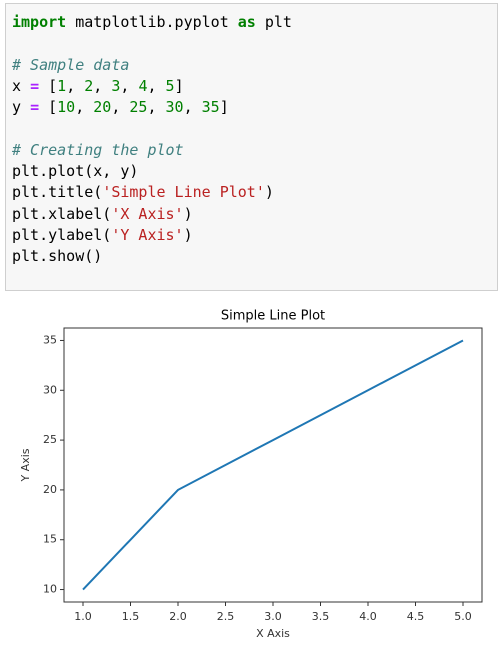  Describe the element at coordinates (116, 85) in the screenshot. I see `code-token: 3` at that location.